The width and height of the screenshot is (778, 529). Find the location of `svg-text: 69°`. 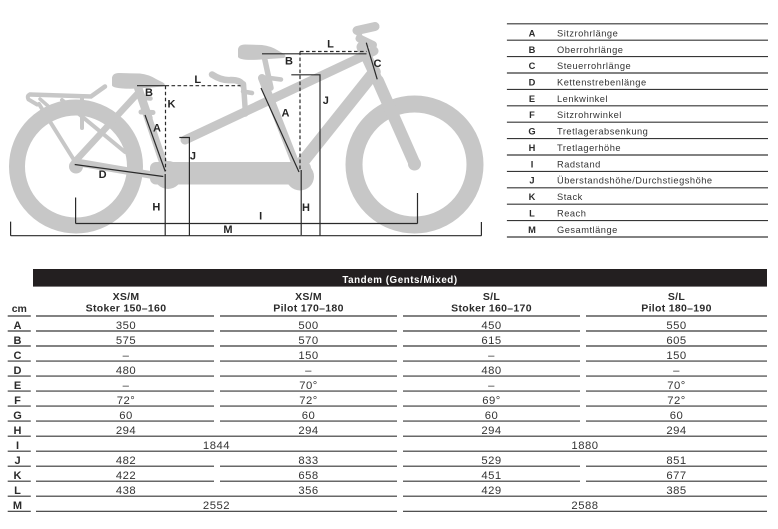

svg-text: 69° is located at coordinates (491, 401).